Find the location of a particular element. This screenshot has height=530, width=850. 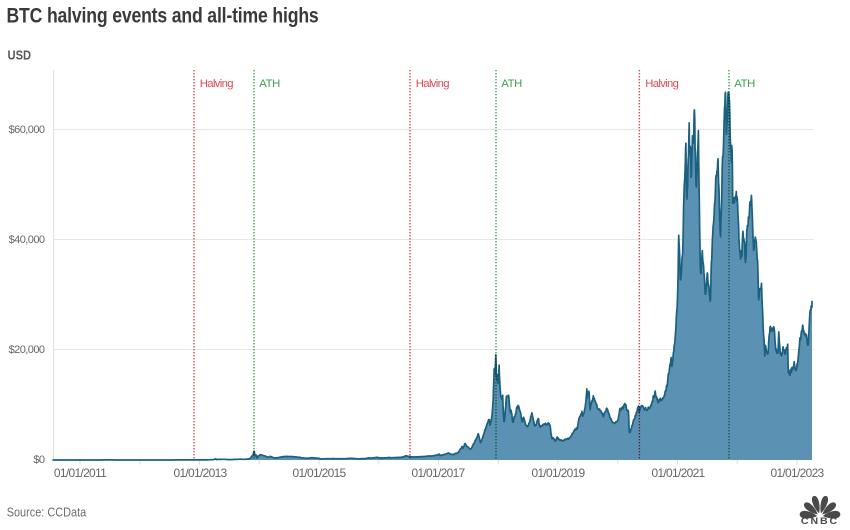

svg-text: $0 is located at coordinates (39, 460).